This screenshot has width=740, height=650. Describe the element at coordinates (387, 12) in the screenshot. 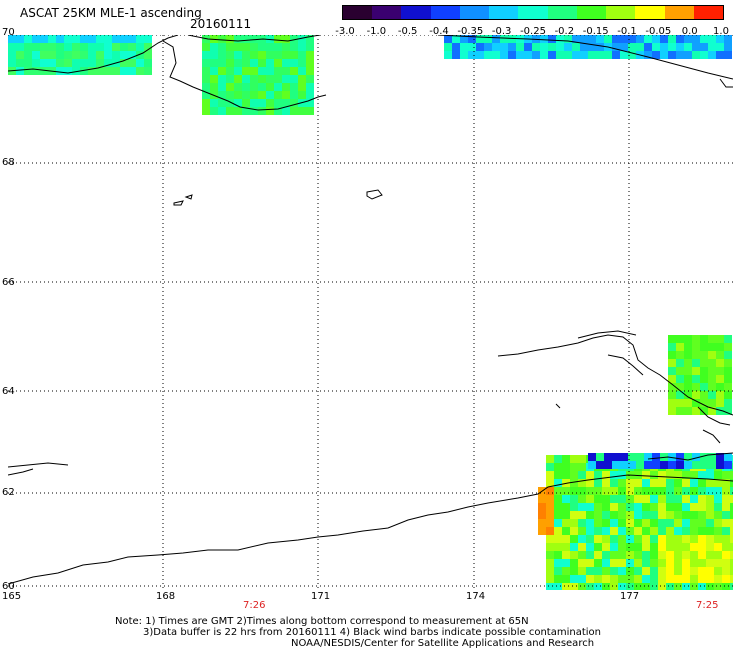

I see `colorbar-segment` at that location.